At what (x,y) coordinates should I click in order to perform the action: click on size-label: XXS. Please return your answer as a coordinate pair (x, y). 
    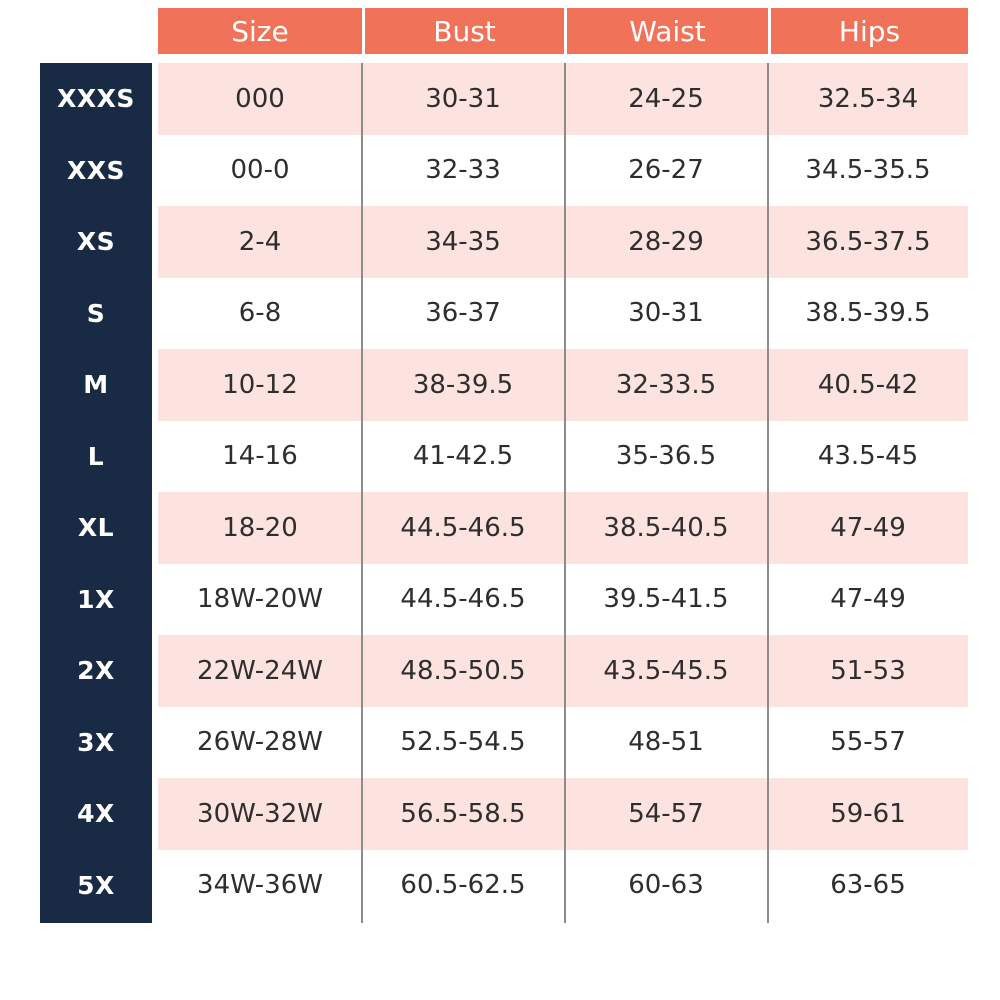
    Looking at the image, I should click on (96, 170).